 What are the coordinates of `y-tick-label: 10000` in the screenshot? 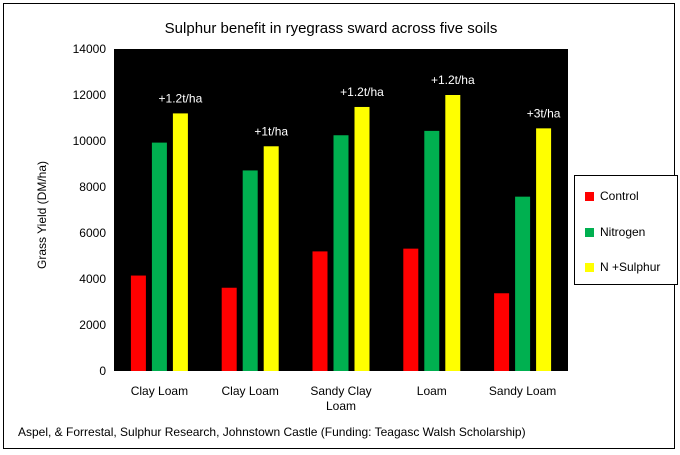 It's located at (90, 141).